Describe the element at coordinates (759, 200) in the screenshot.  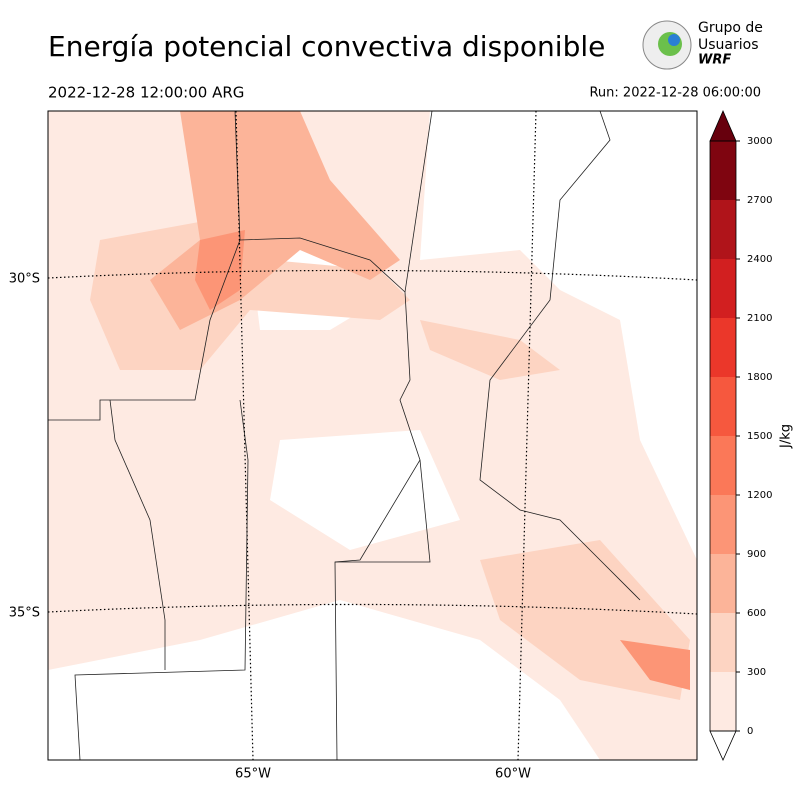
I see `colorbar-tick-label: 2700` at that location.